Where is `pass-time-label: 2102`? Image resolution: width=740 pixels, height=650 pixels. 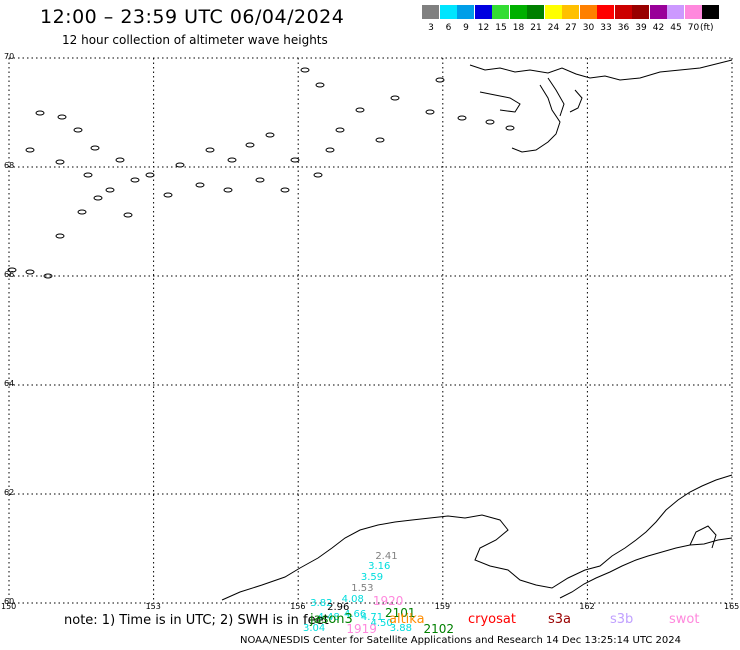
pass-time-label: 2102 is located at coordinates (439, 628).